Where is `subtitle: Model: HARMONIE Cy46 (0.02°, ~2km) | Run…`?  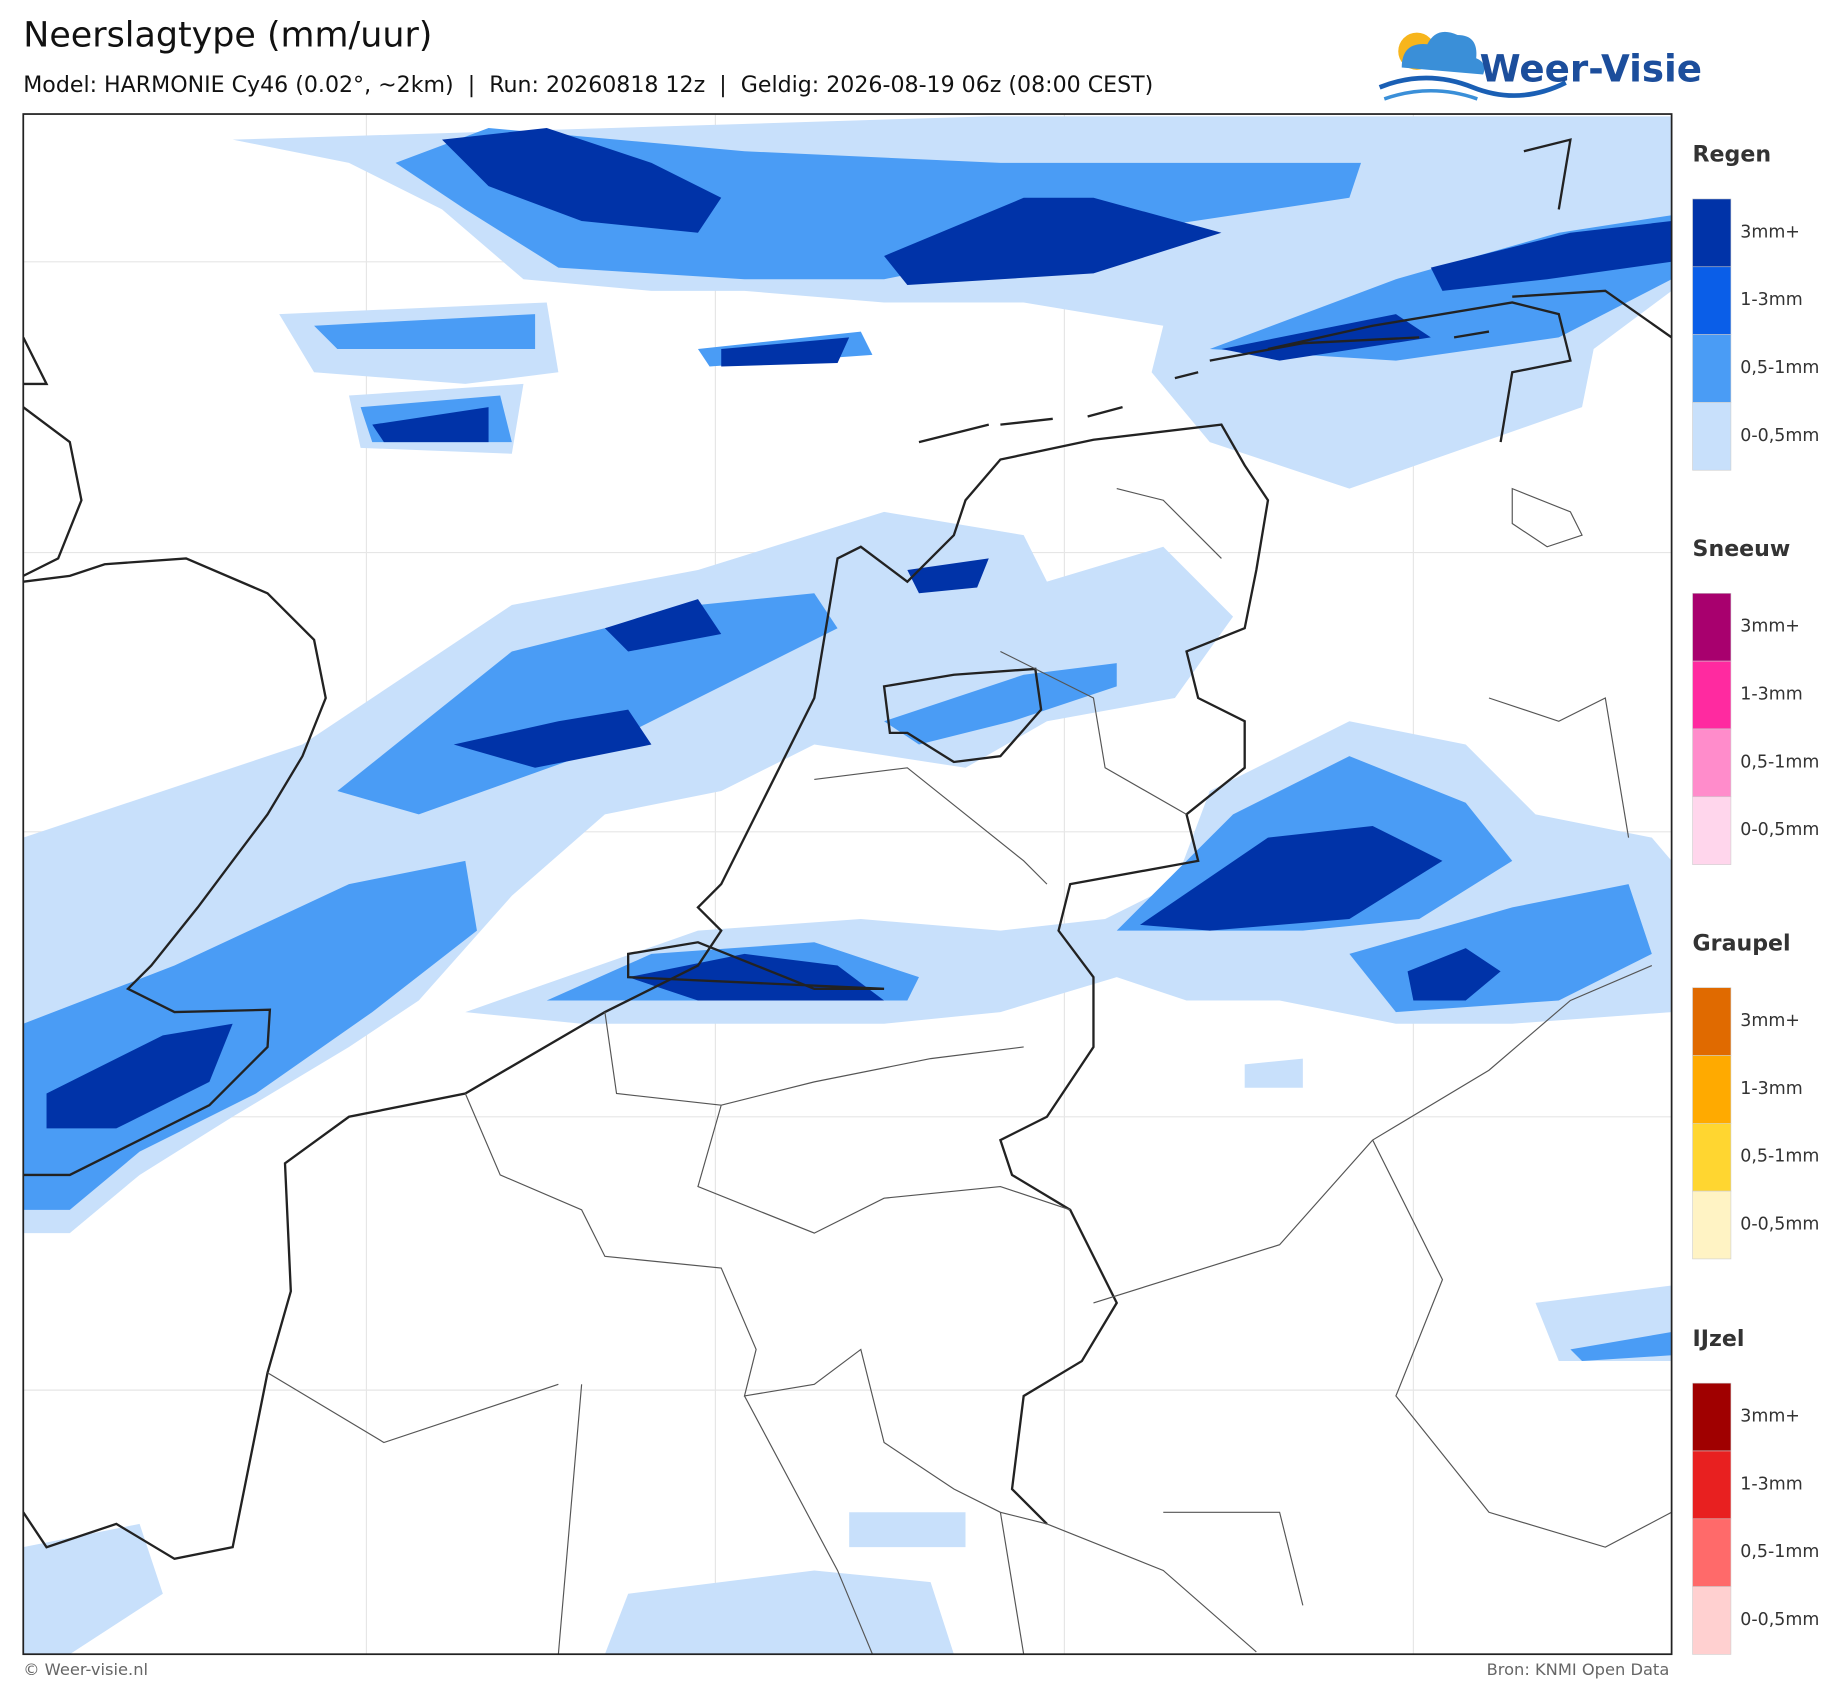 subtitle: Model: HARMONIE Cy46 (0.02°, ~2km) | Run… is located at coordinates (588, 85).